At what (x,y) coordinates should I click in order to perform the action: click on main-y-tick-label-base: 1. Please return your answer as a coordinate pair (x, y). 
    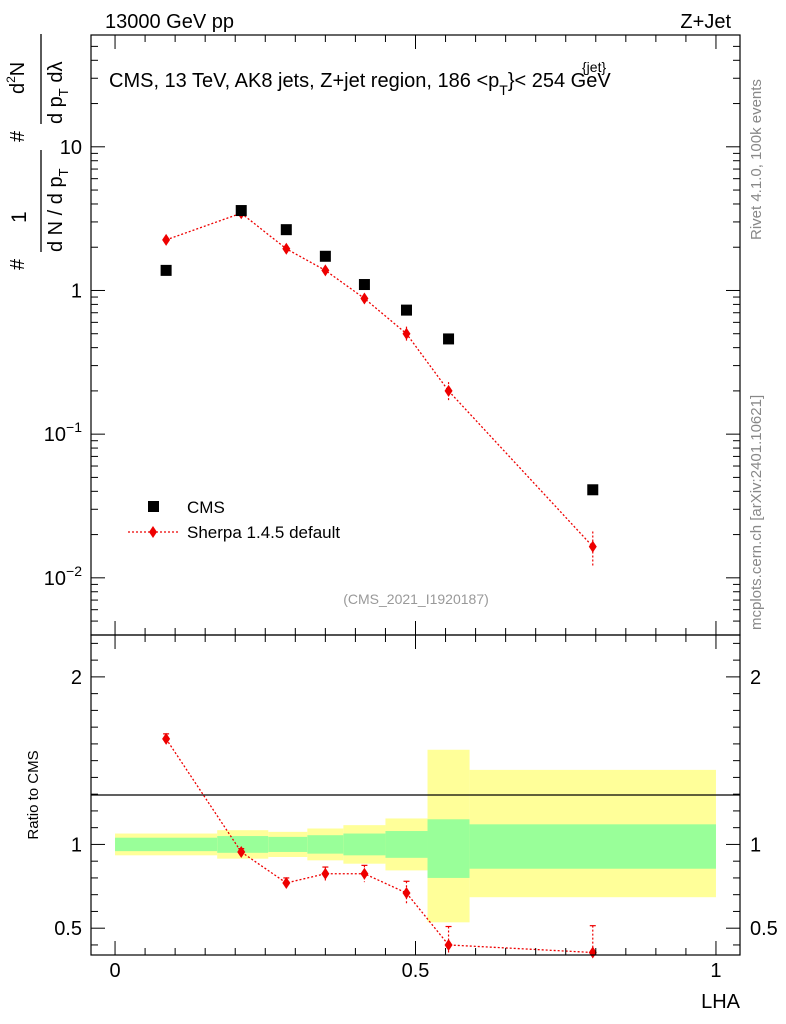
    Looking at the image, I should click on (76, 291).